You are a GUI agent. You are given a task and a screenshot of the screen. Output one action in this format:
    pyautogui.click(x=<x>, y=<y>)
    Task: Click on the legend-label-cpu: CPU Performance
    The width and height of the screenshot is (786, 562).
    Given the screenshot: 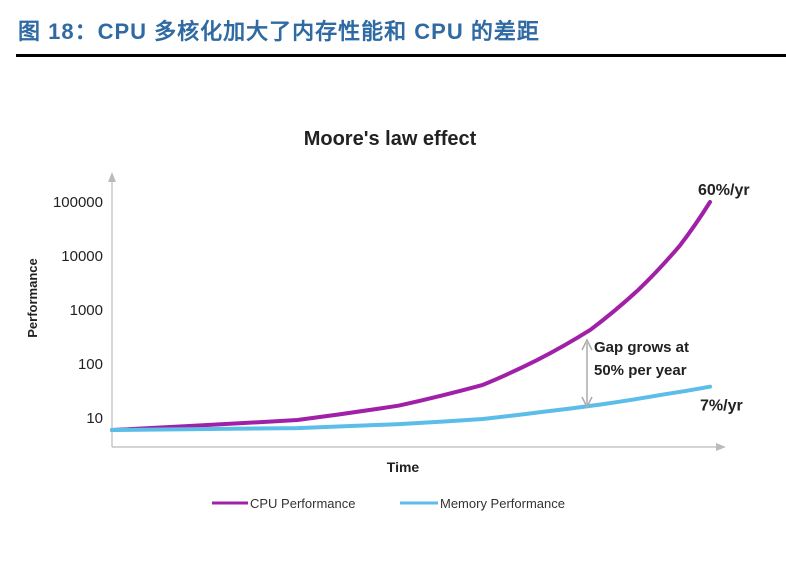 What is the action you would take?
    pyautogui.click(x=302, y=503)
    